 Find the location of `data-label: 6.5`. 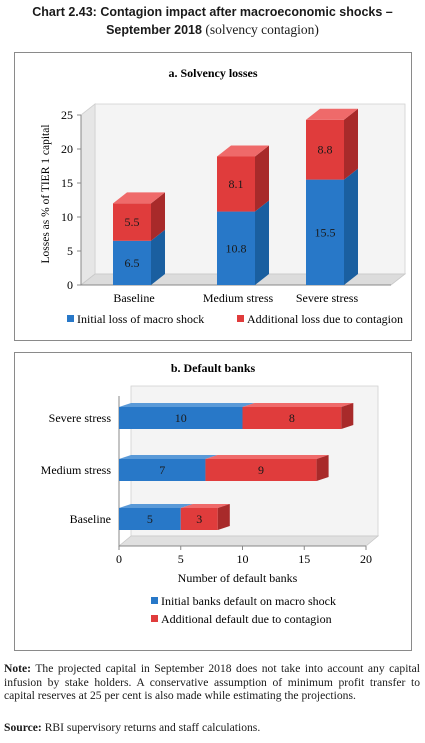

data-label: 6.5 is located at coordinates (132, 263).